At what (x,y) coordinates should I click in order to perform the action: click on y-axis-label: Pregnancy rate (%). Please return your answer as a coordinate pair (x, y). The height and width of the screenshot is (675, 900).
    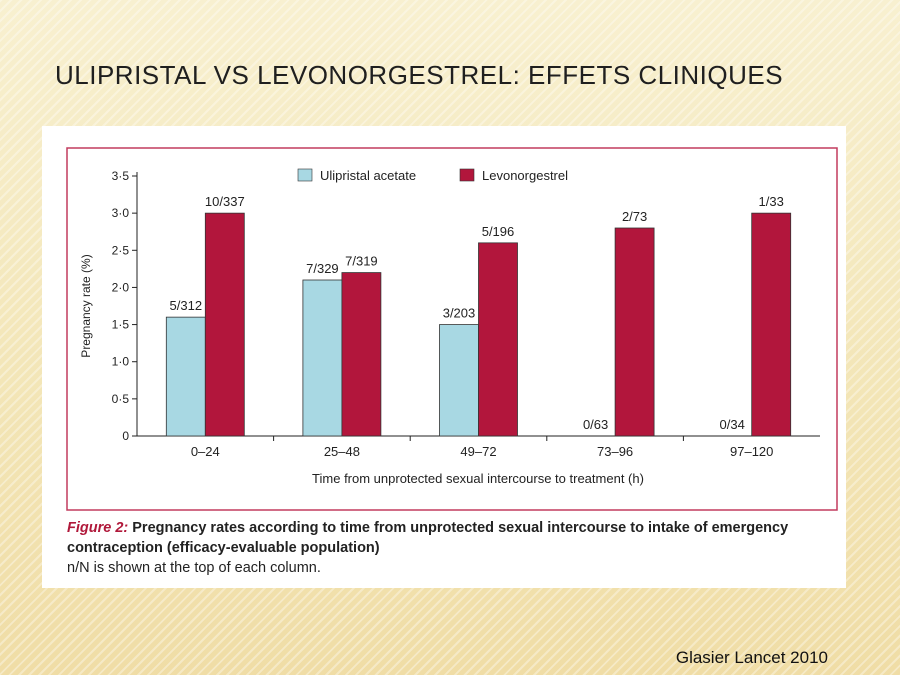
    Looking at the image, I should click on (86, 305).